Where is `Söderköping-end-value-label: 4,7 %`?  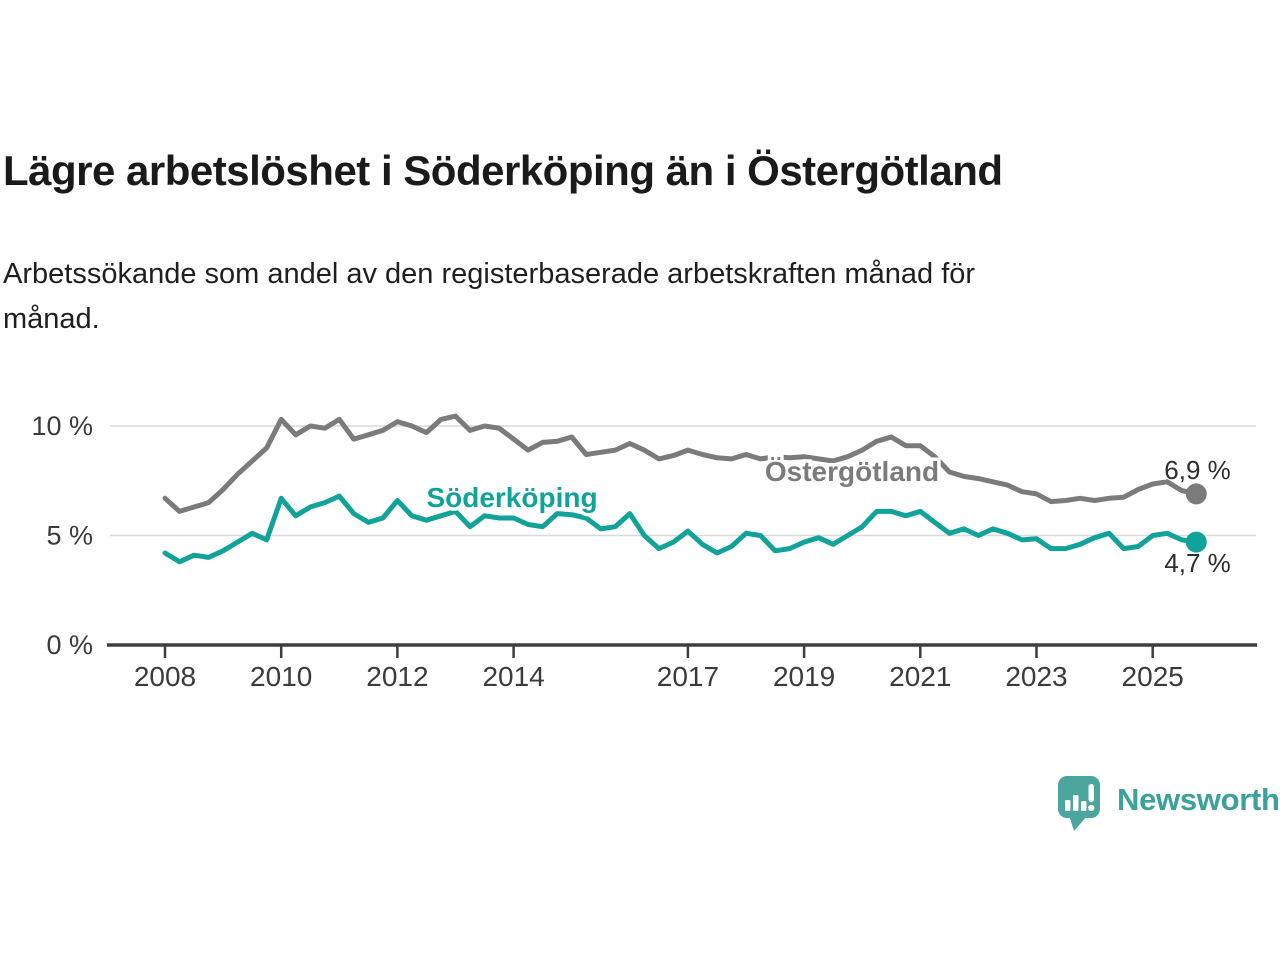
Söderköping-end-value-label: 4,7 % is located at coordinates (1197, 563).